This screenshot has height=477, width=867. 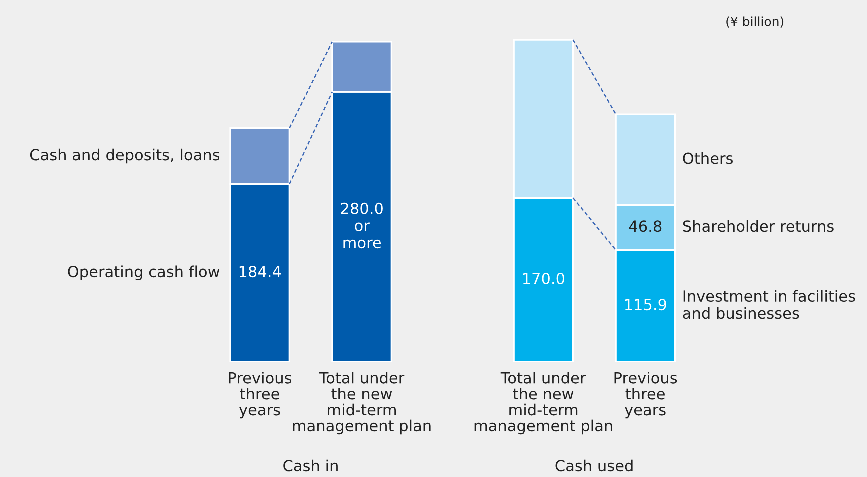 What do you see at coordinates (708, 158) in the screenshot?
I see `series-label: Others` at bounding box center [708, 158].